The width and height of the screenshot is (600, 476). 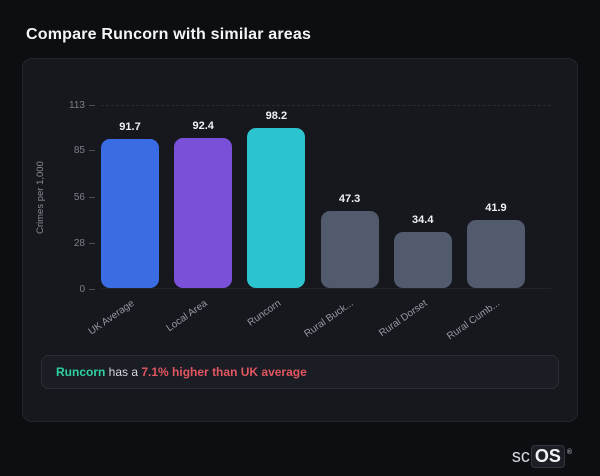 What do you see at coordinates (79, 243) in the screenshot?
I see `y-tick-label: 28` at bounding box center [79, 243].